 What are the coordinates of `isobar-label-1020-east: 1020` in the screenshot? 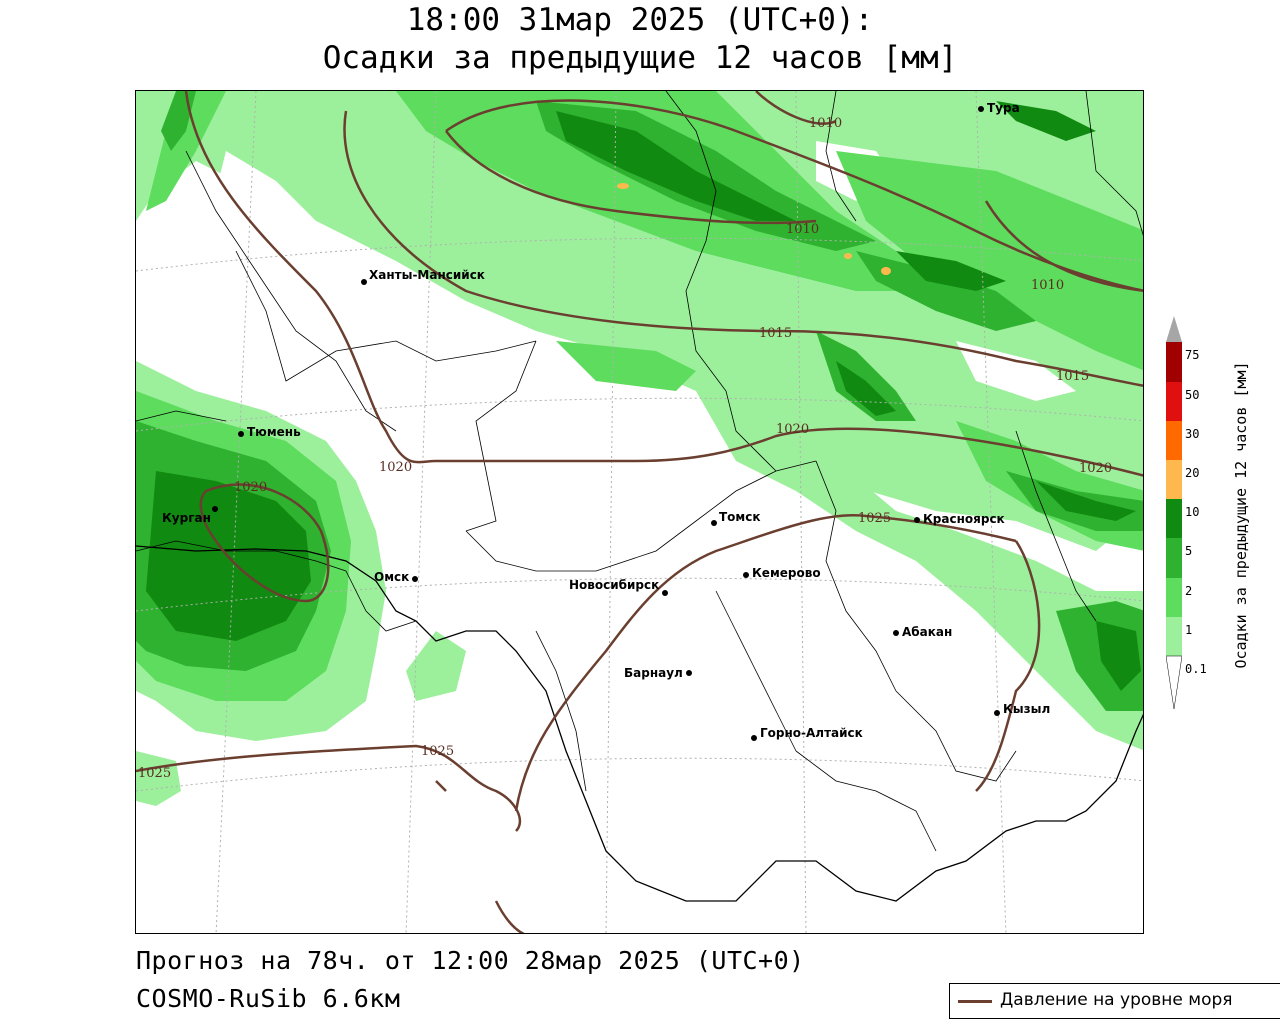 It's located at (1095, 468).